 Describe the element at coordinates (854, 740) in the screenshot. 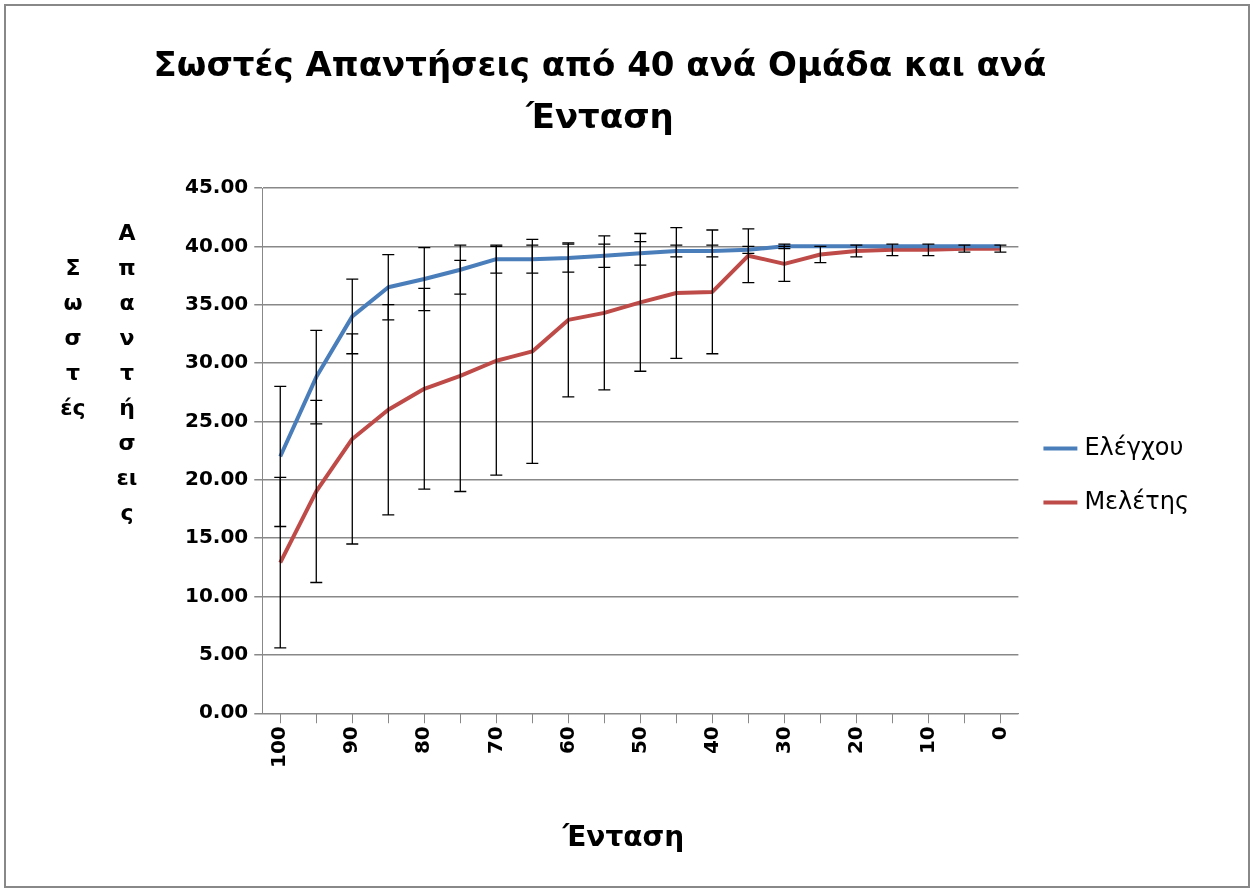

I see `x-tick-label: 20` at that location.